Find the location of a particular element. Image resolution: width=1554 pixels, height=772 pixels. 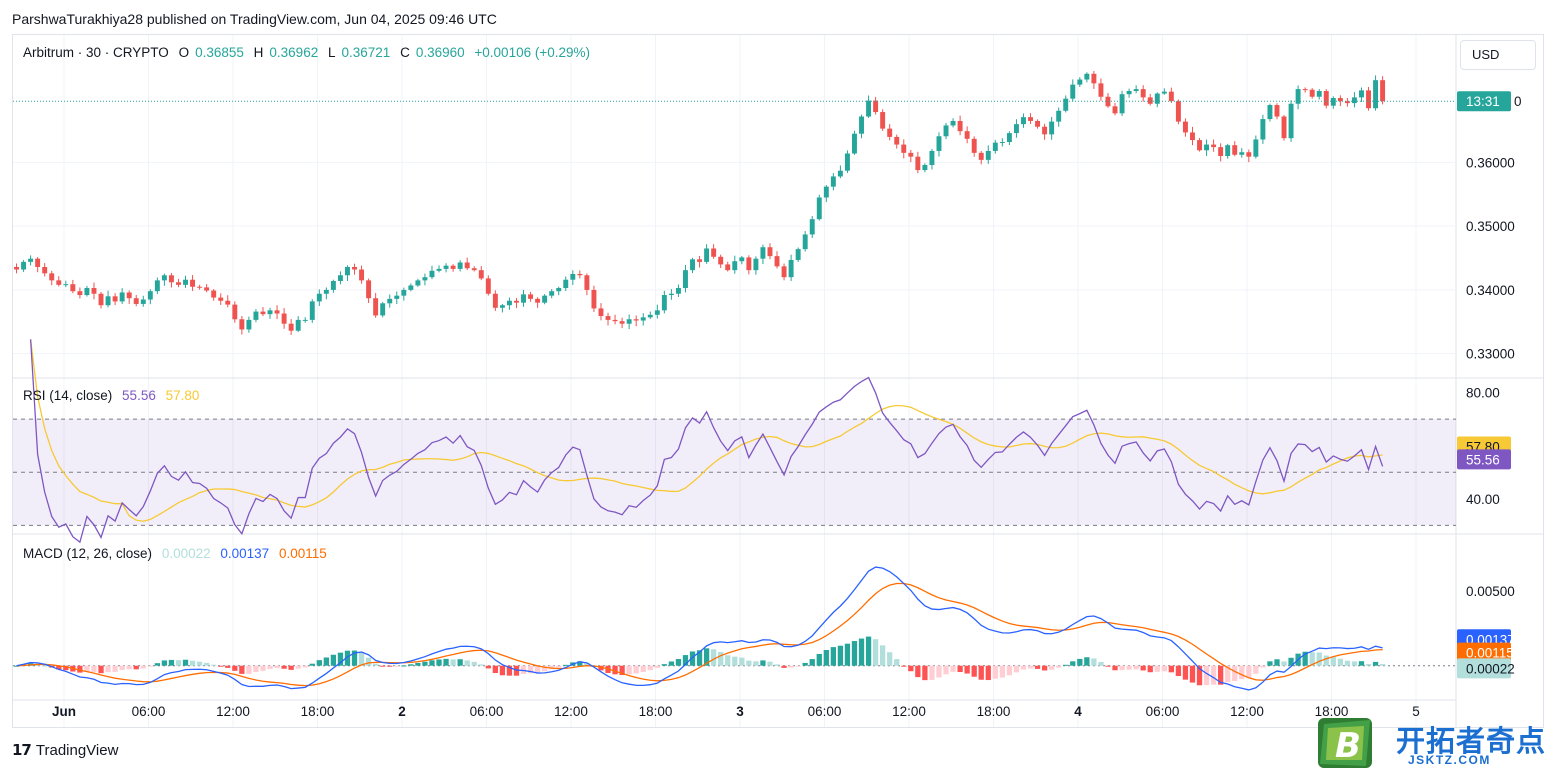

price-tick-label: 0.36000 is located at coordinates (1490, 162).